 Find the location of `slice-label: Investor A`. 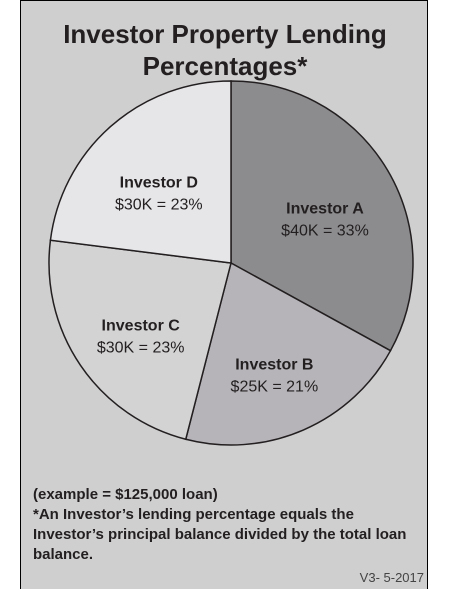

slice-label: Investor A is located at coordinates (325, 209).